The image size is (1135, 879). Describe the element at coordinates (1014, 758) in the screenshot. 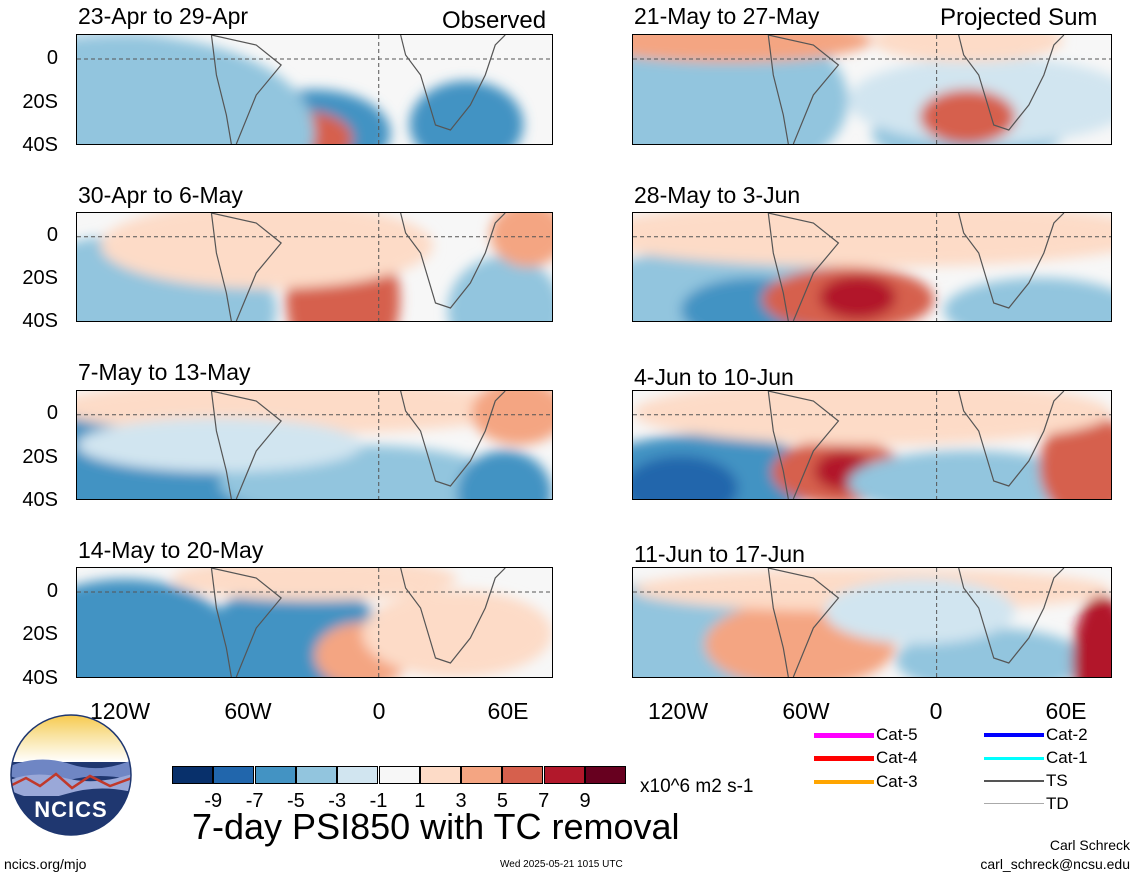

I see `legend-line-cat1` at that location.